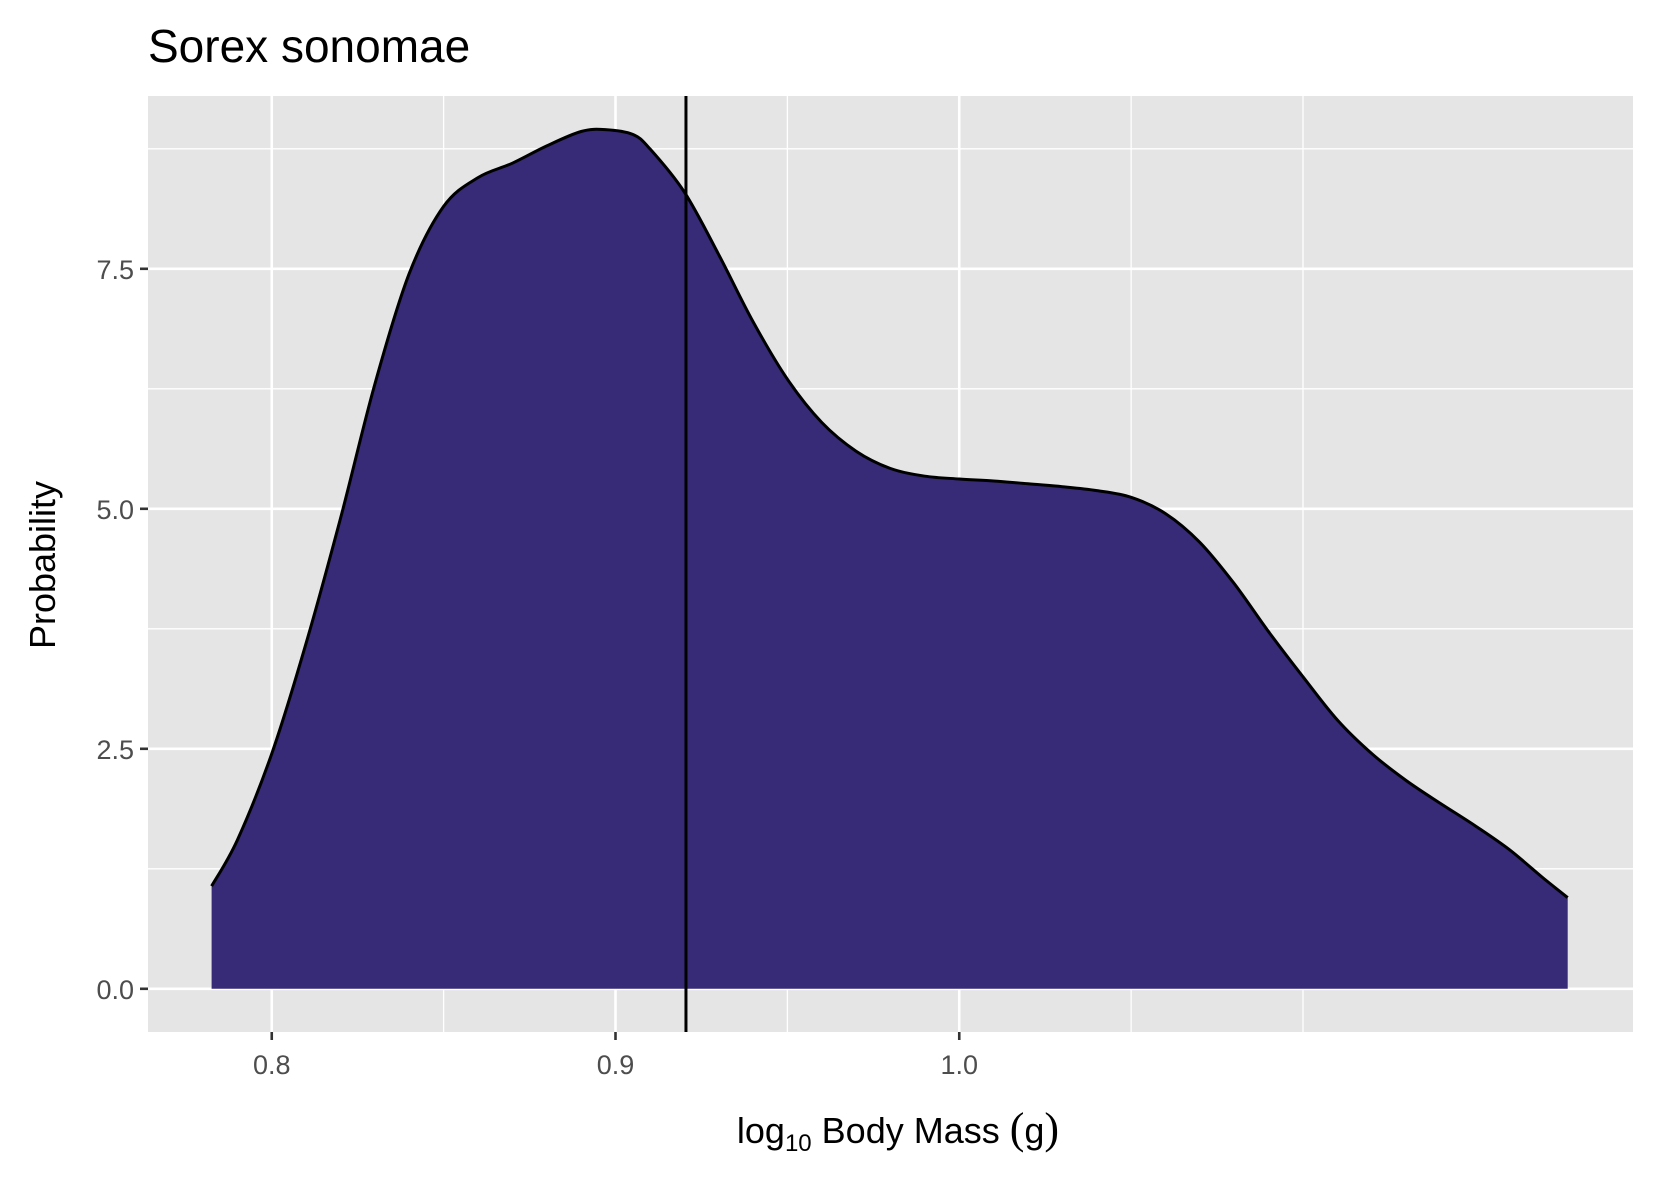 This screenshot has width=1653, height=1181. Describe the element at coordinates (115, 270) in the screenshot. I see `y-tick-label: 7.5` at that location.